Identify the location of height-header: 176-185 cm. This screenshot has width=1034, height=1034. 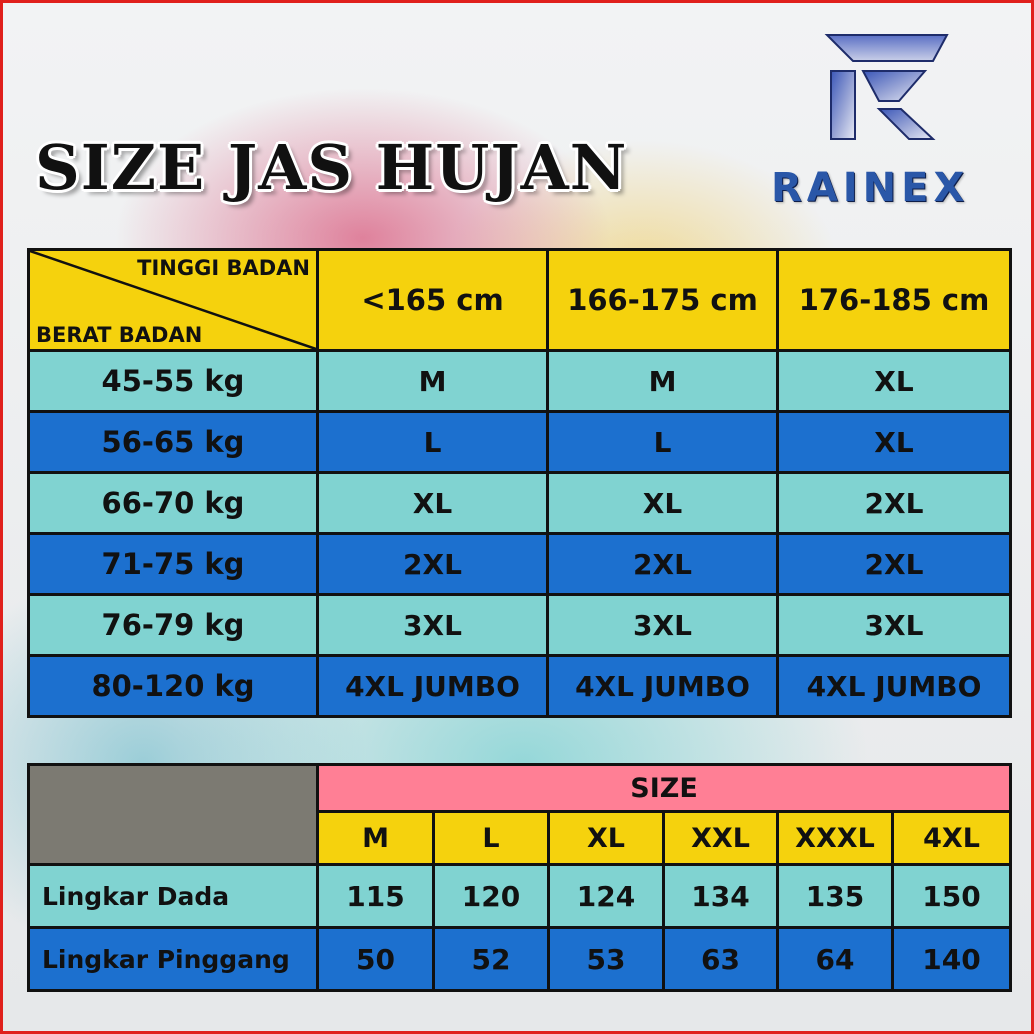
(894, 300).